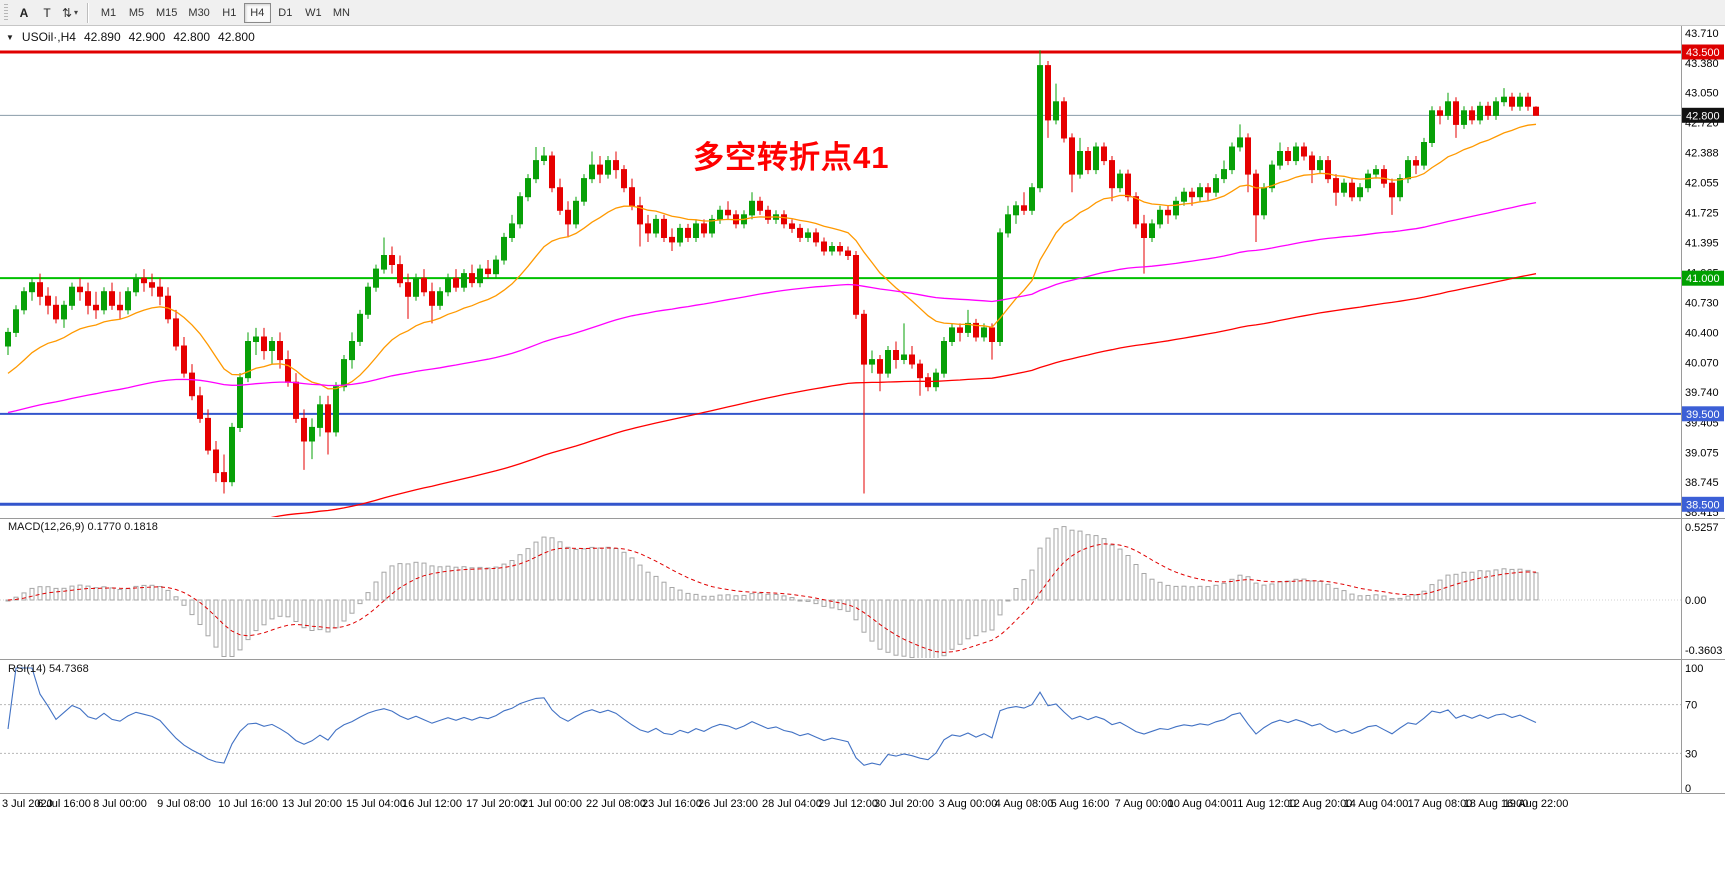 The image size is (1725, 894). What do you see at coordinates (1703, 53) in the screenshot?
I see `svg-text: 43.500` at bounding box center [1703, 53].